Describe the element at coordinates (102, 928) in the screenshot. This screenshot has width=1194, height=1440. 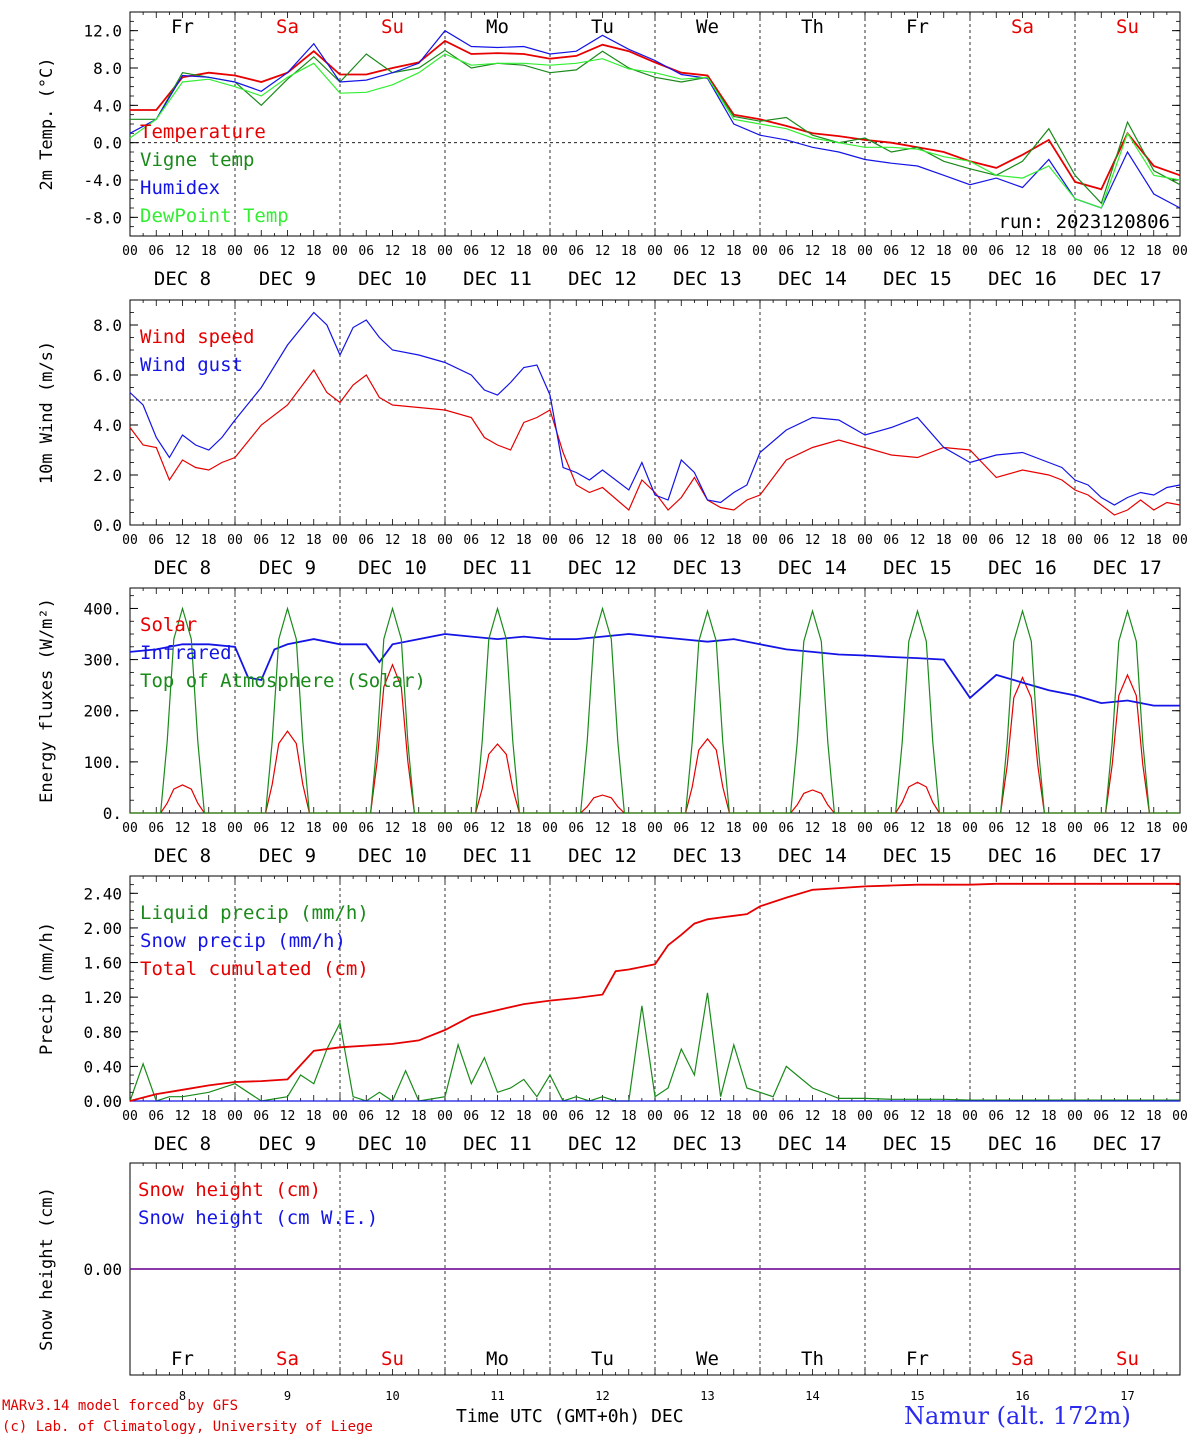
I see `y-tick-label: 2.00` at that location.